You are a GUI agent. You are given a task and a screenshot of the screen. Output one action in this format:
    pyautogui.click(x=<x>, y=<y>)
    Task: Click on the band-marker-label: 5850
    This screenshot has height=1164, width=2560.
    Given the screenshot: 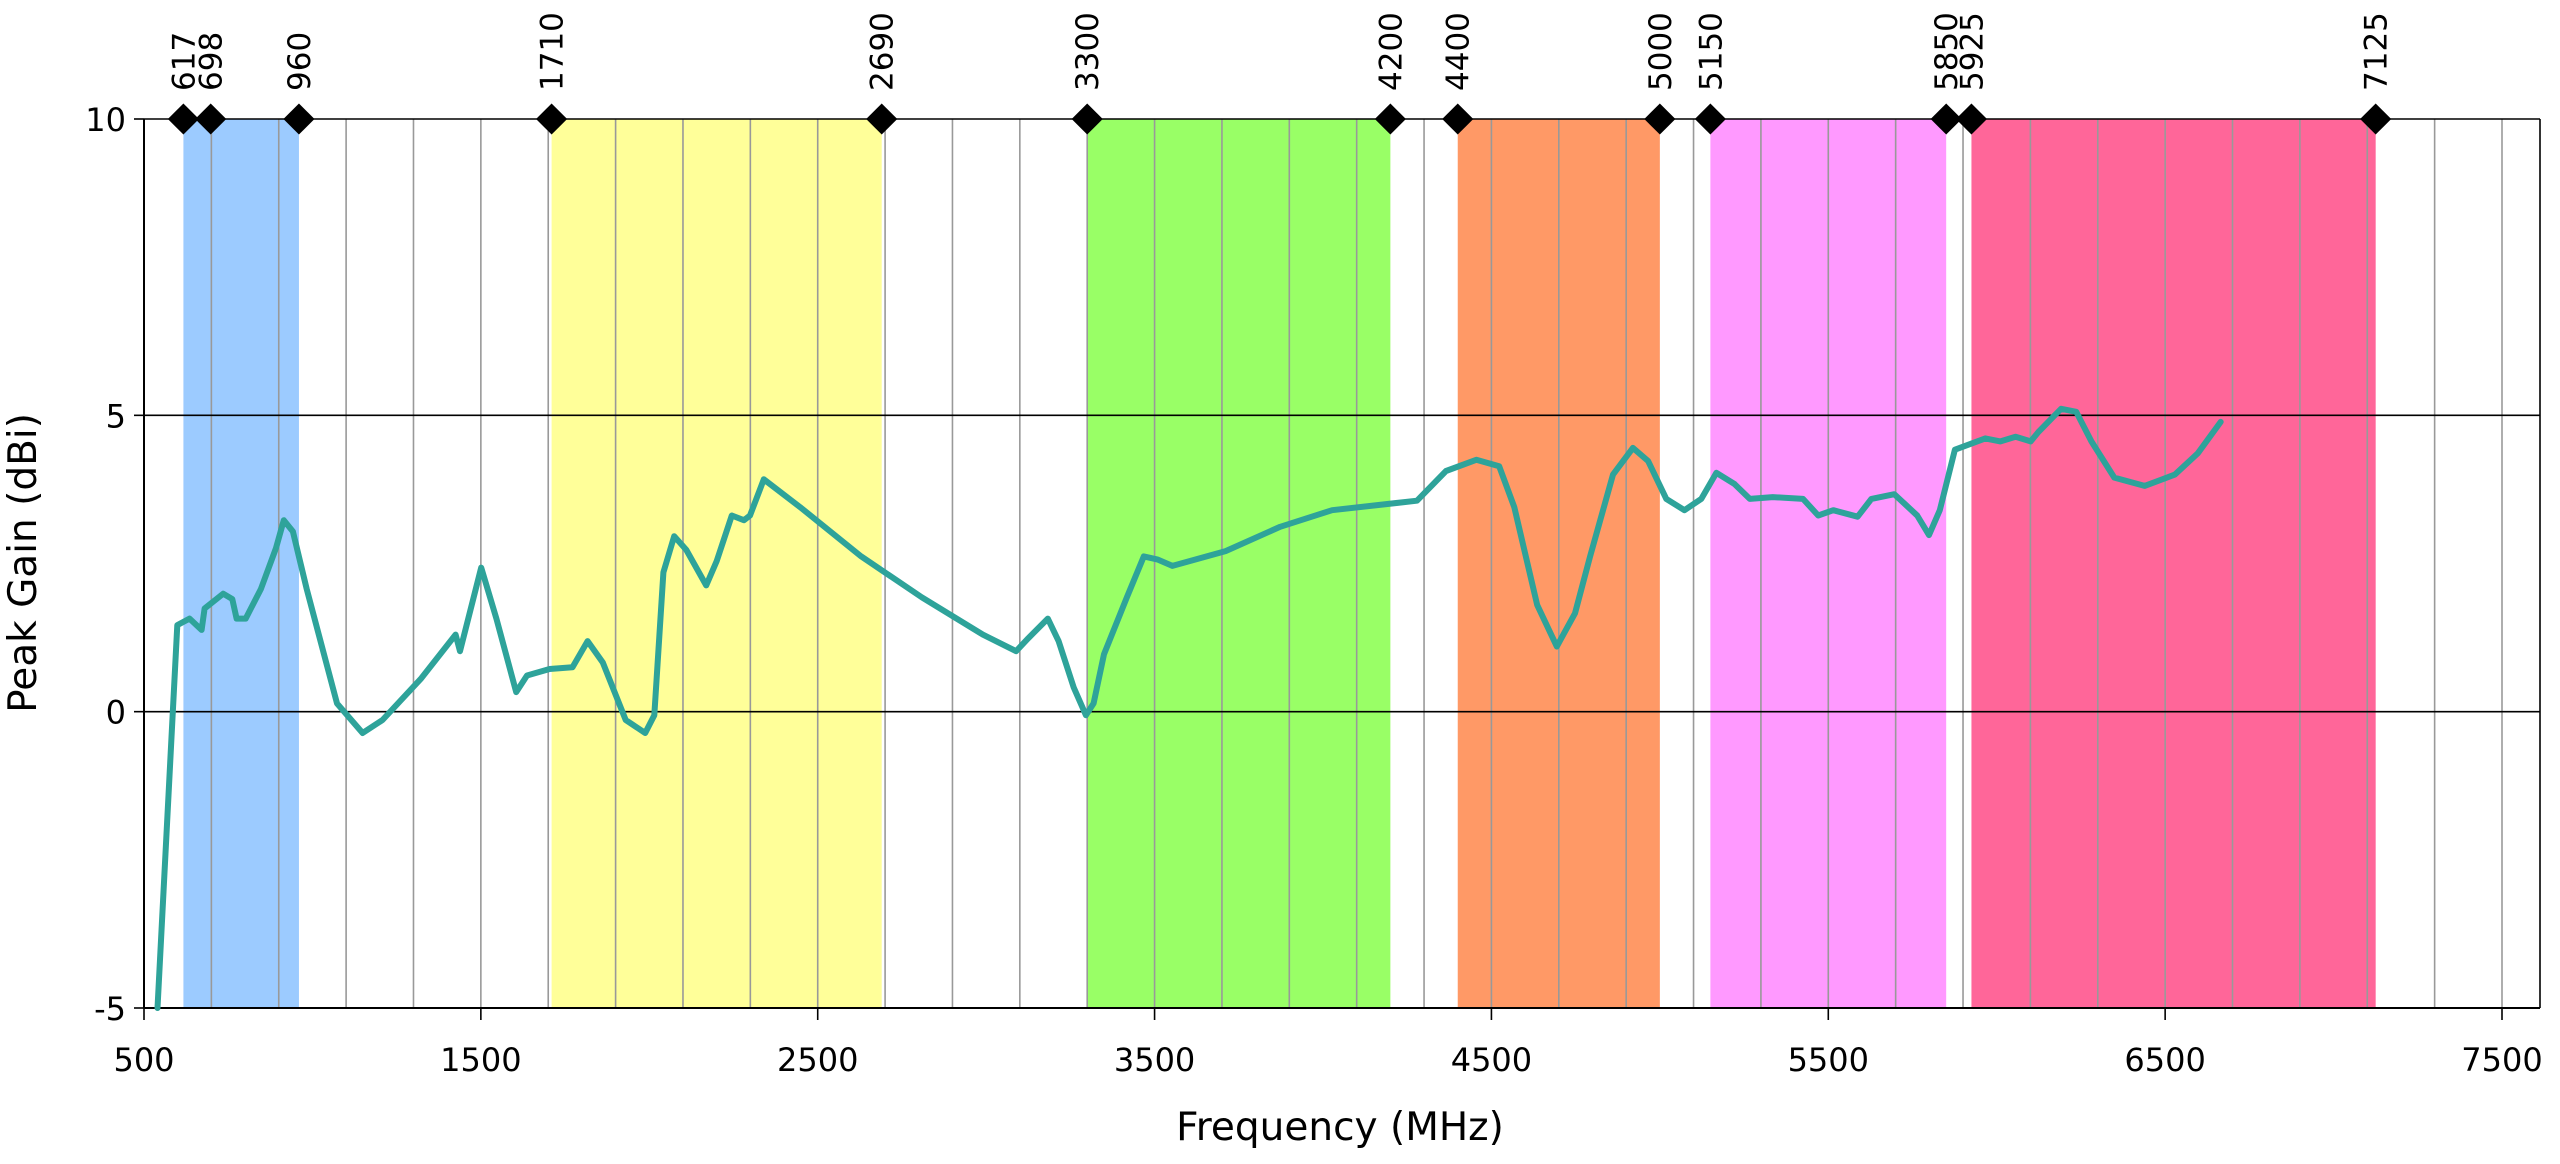 What is the action you would take?
    pyautogui.click(x=1947, y=51)
    